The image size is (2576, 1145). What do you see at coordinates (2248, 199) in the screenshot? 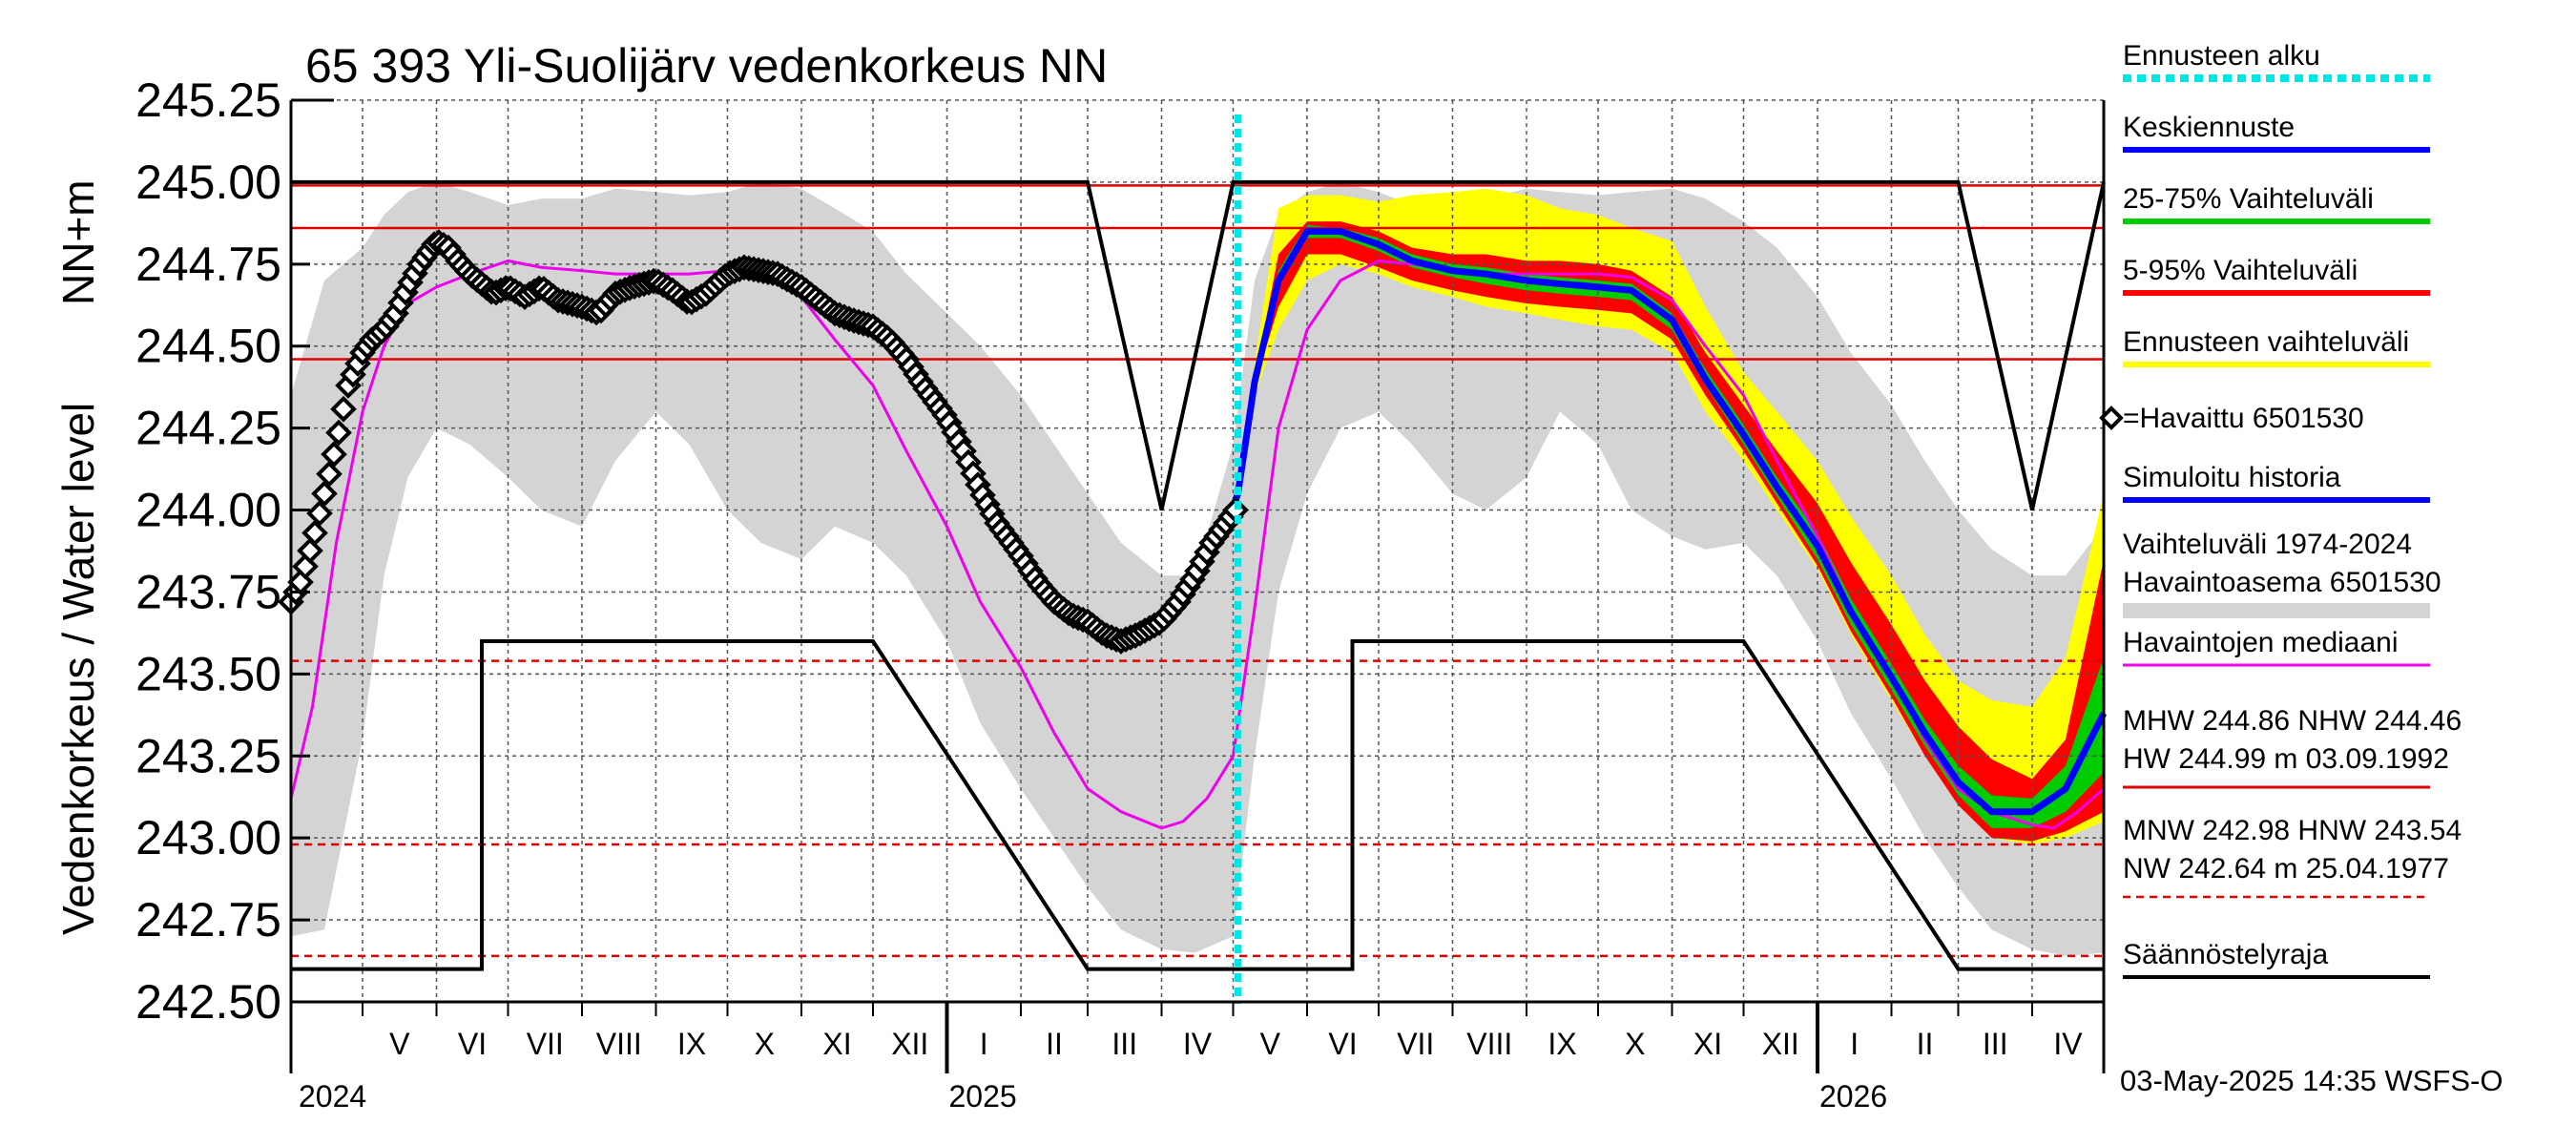
I see `legend-label: 25-75% Vaihteluväli` at bounding box center [2248, 199].